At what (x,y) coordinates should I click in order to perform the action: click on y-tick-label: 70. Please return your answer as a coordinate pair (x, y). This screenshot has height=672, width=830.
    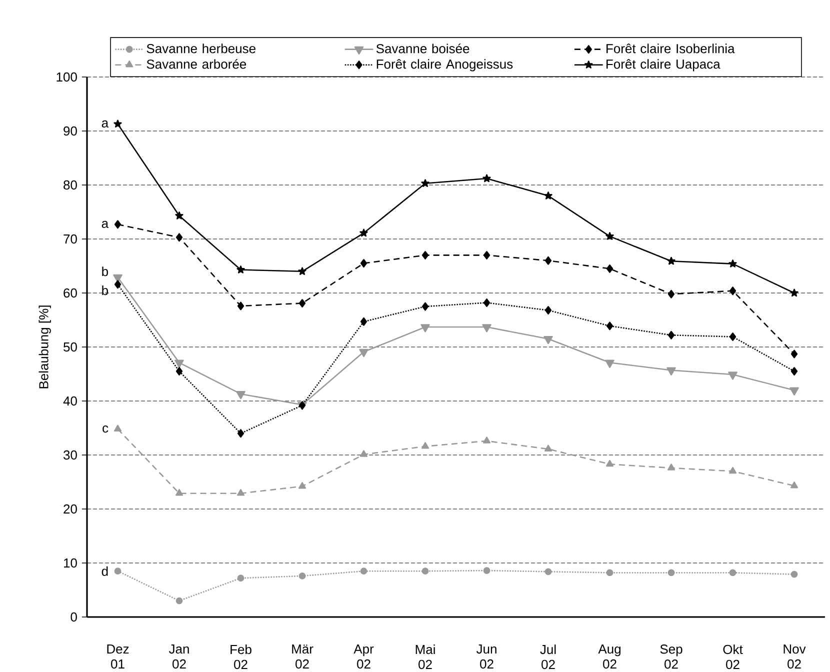
    Looking at the image, I should click on (70, 239).